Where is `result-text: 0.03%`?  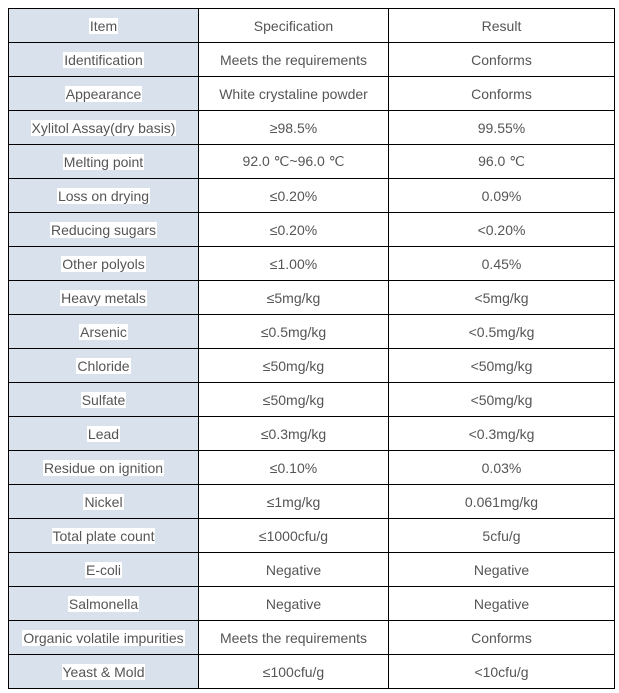 result-text: 0.03% is located at coordinates (501, 467).